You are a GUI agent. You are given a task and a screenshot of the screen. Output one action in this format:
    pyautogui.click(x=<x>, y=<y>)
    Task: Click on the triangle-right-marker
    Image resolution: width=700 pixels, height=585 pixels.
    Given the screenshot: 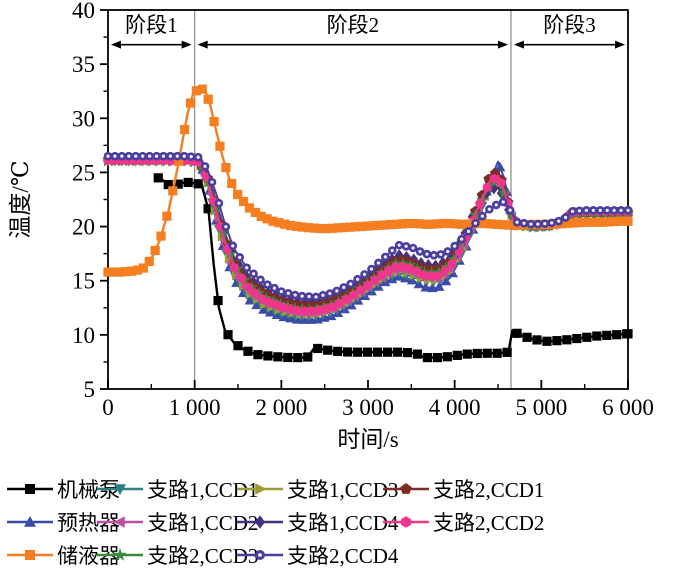 What is the action you would take?
    pyautogui.click(x=261, y=489)
    